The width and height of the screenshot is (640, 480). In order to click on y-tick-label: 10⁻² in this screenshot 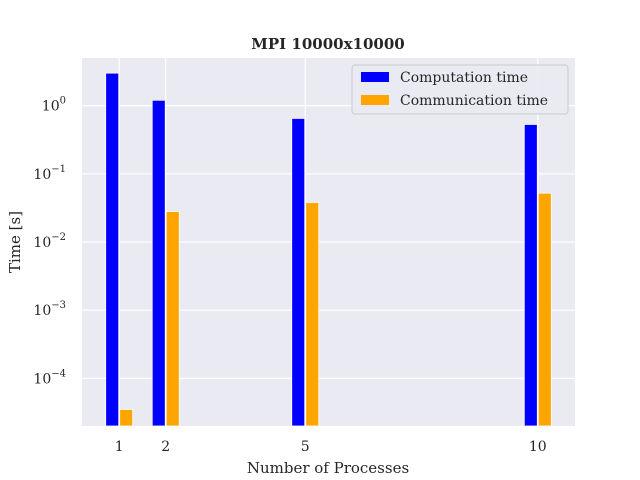, I will do `click(49, 241)`.